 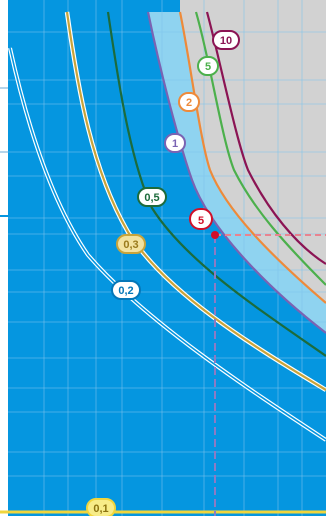 I want to click on marker-label: 5, so click(x=201, y=219).